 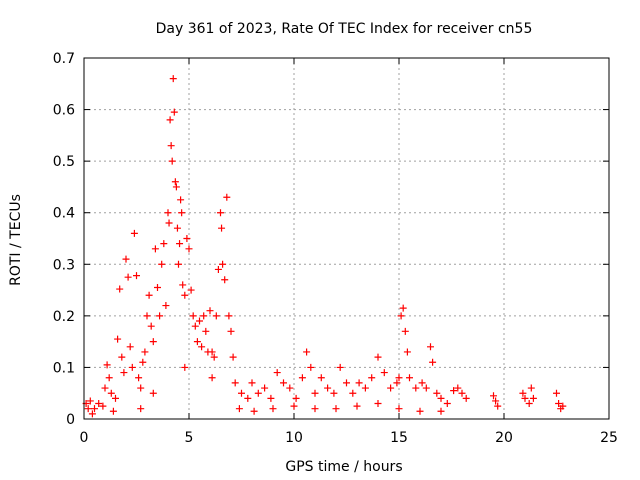 What do you see at coordinates (64, 162) in the screenshot?
I see `y-tick-label: 0.5` at bounding box center [64, 162].